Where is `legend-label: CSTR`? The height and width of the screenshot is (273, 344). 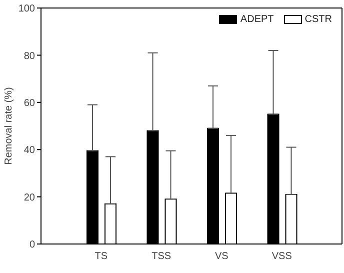 legend-label: CSTR is located at coordinates (318, 19).